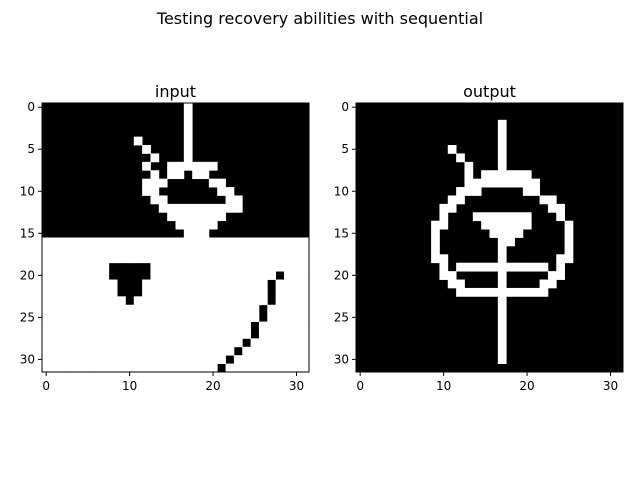 This screenshot has height=480, width=640. I want to click on input-x-tick-label: 30, so click(296, 386).